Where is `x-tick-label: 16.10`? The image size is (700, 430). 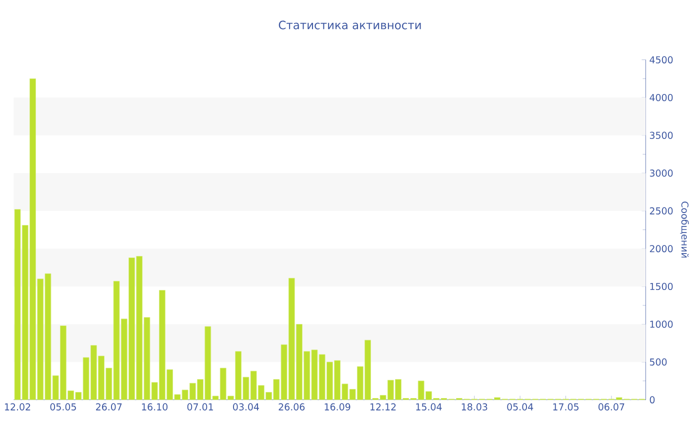
x-tick-label: 16.10 is located at coordinates (155, 406).